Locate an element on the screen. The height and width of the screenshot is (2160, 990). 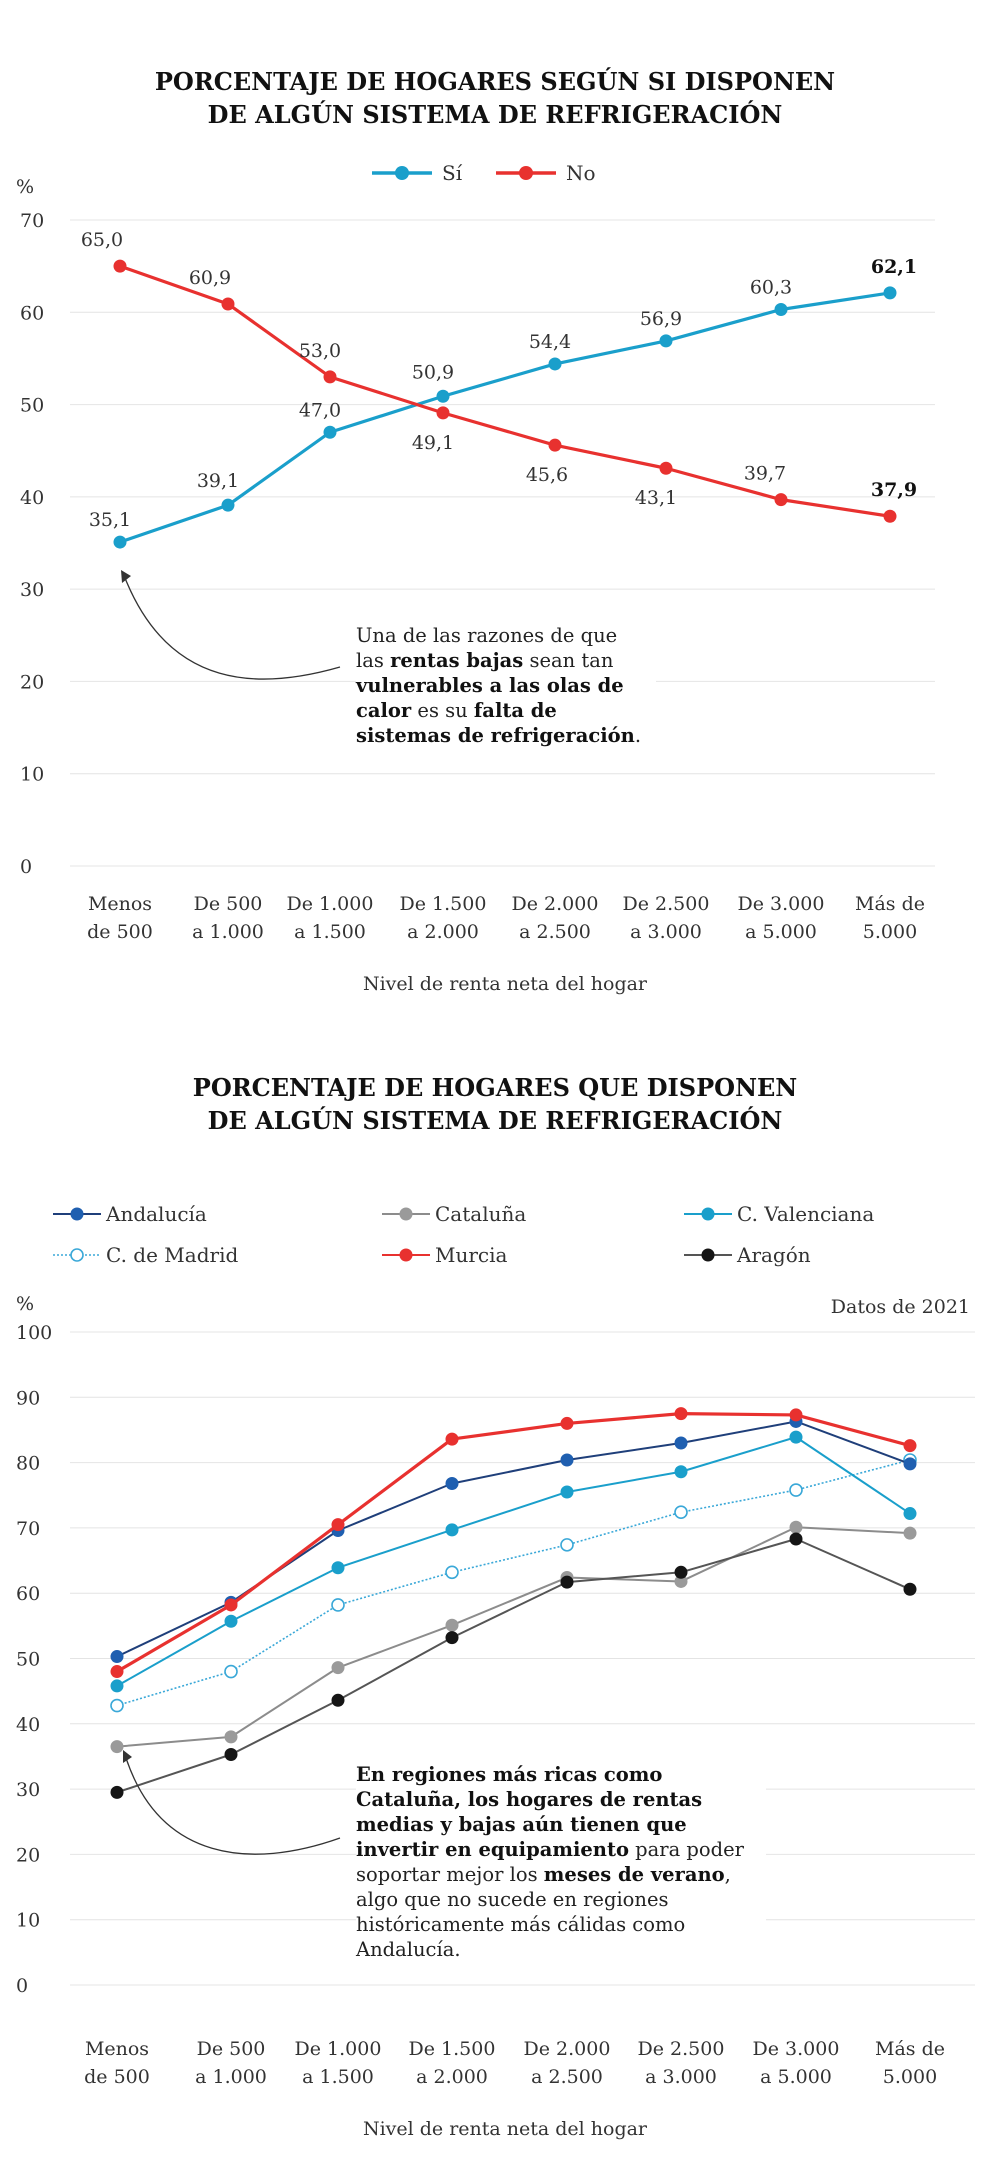
chart1-xtick-label: a 1.500 is located at coordinates (330, 932).